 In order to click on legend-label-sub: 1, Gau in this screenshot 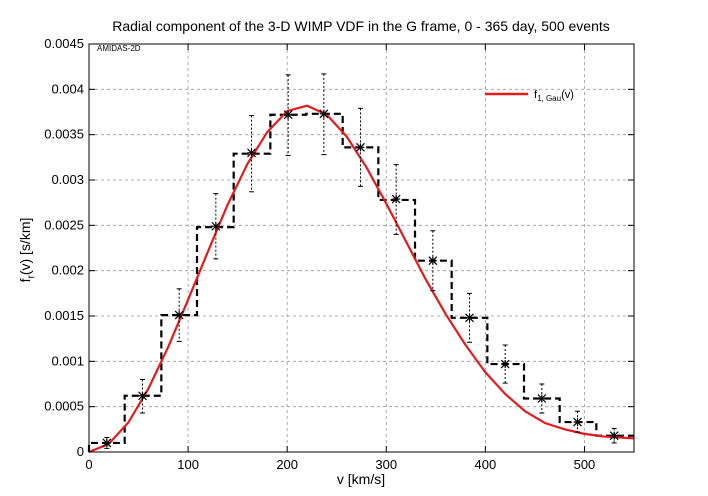, I will do `click(549, 98)`.